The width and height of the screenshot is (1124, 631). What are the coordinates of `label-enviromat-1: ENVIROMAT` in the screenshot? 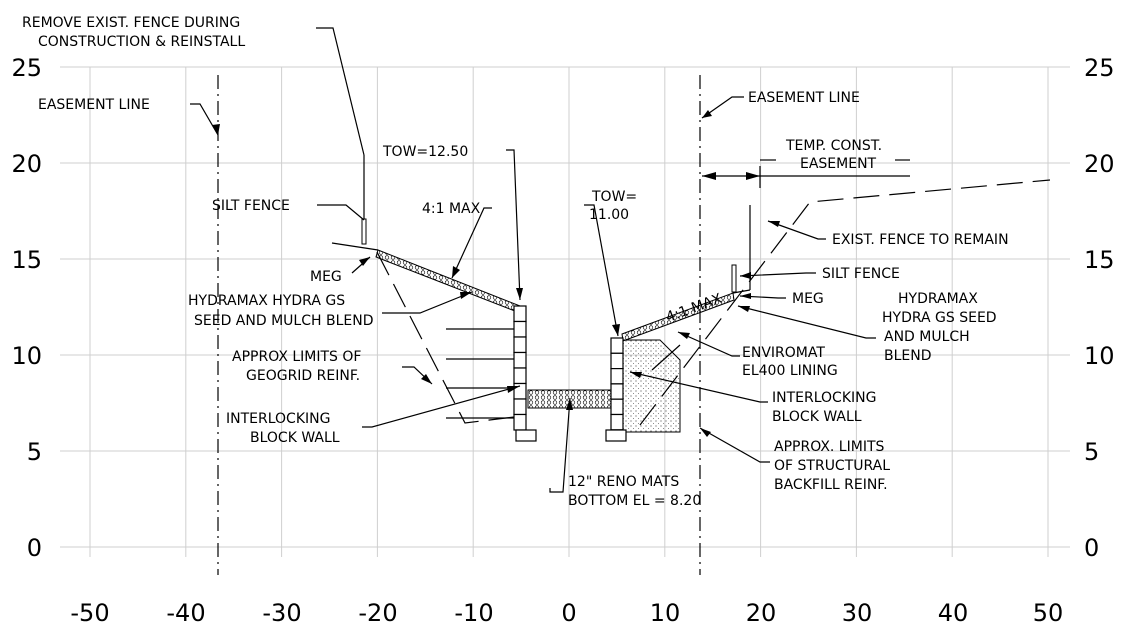 It's located at (783, 353).